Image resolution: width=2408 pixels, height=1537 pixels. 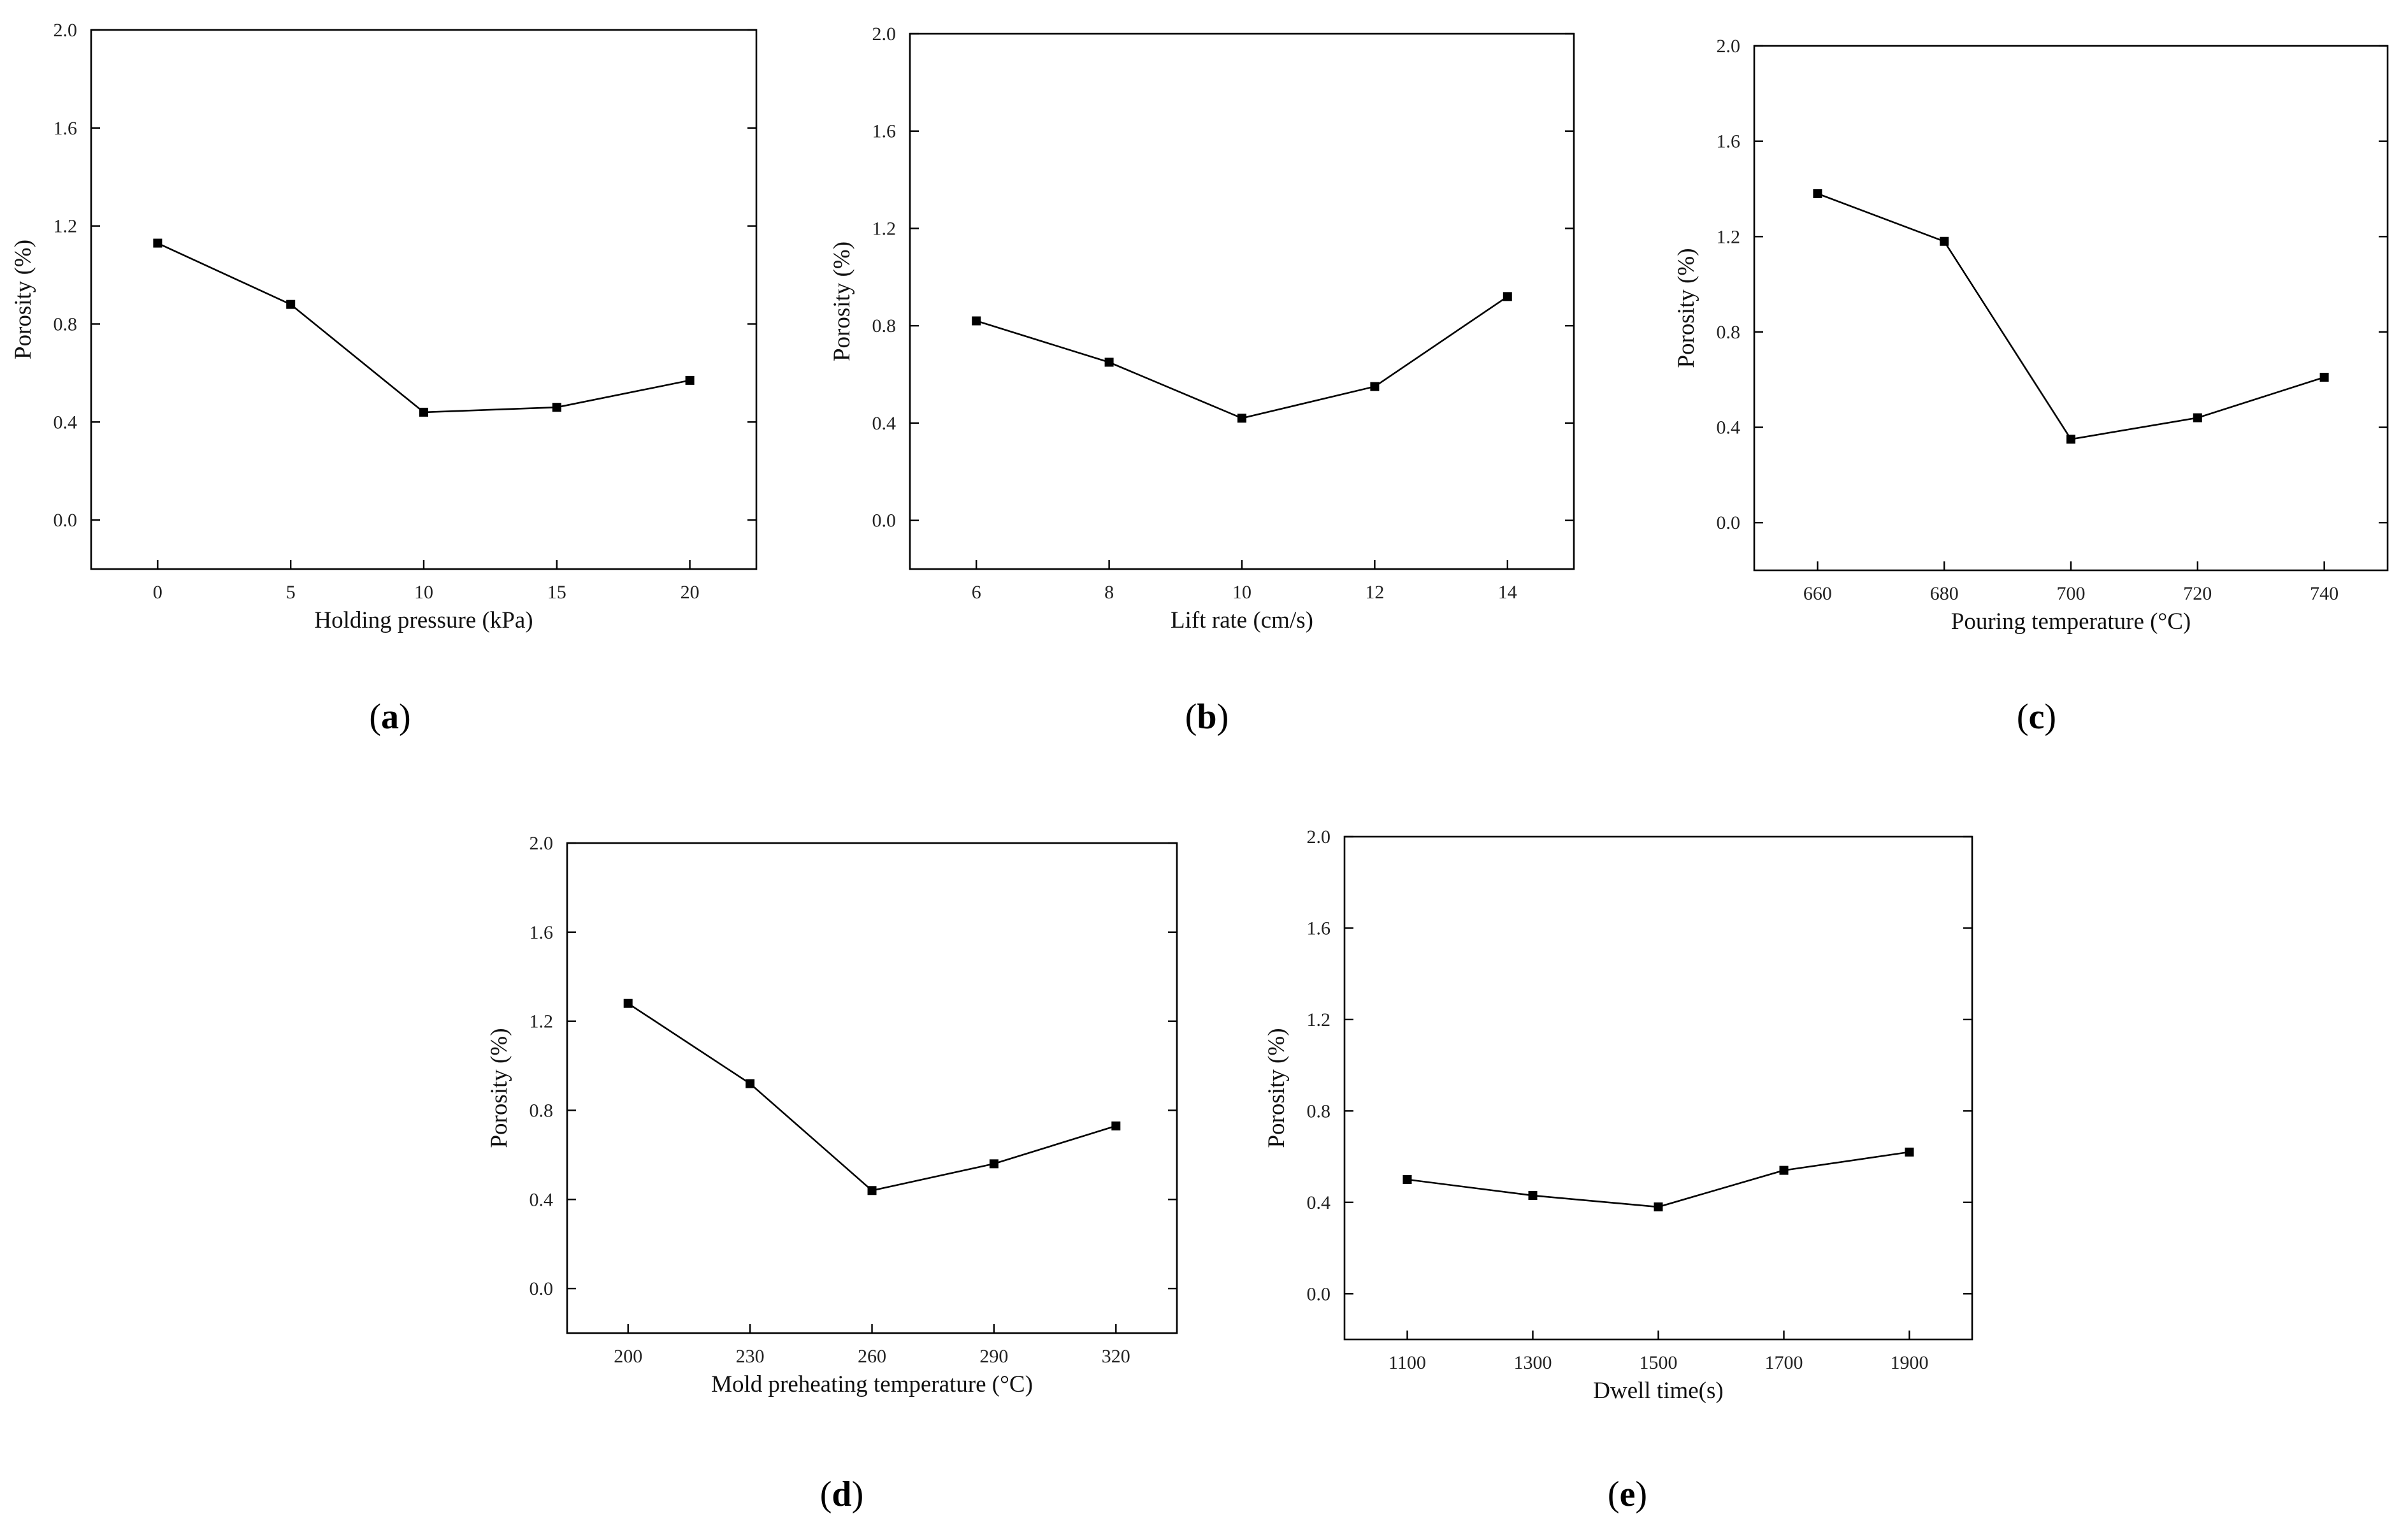 What do you see at coordinates (291, 592) in the screenshot?
I see `x-tick-label: 5` at bounding box center [291, 592].